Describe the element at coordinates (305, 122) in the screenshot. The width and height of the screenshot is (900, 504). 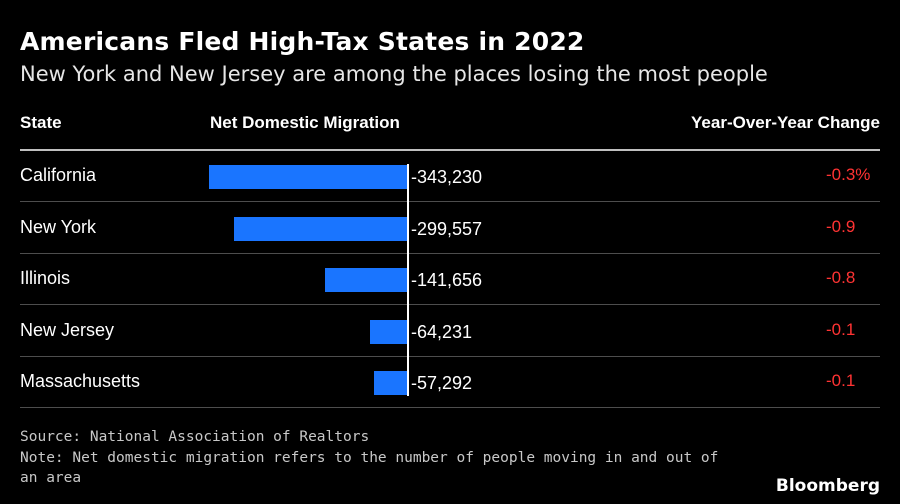
I see `column-header-net-migration: Net Domestic Migration` at that location.